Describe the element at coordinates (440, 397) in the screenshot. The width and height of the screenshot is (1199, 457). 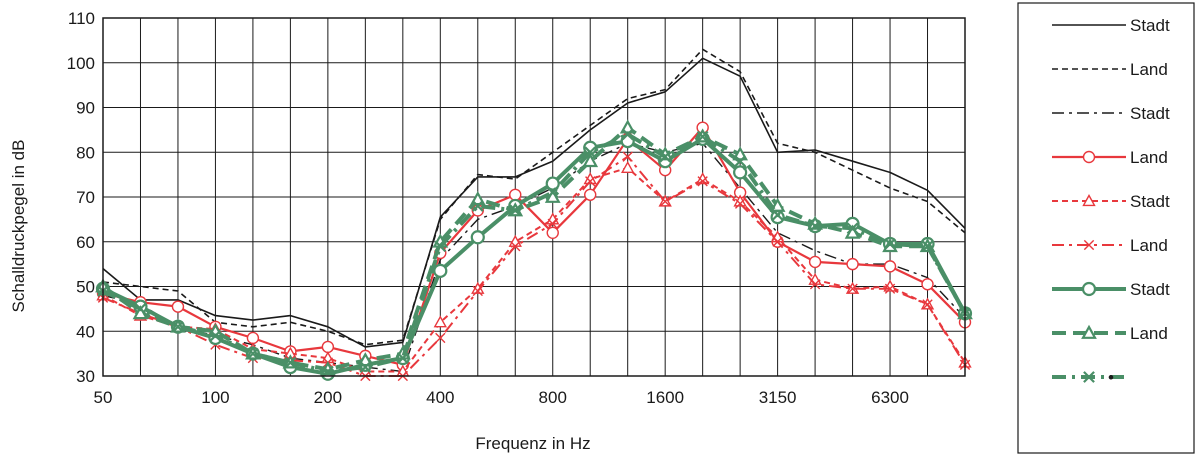
I see `x-tick-label: 400` at that location.